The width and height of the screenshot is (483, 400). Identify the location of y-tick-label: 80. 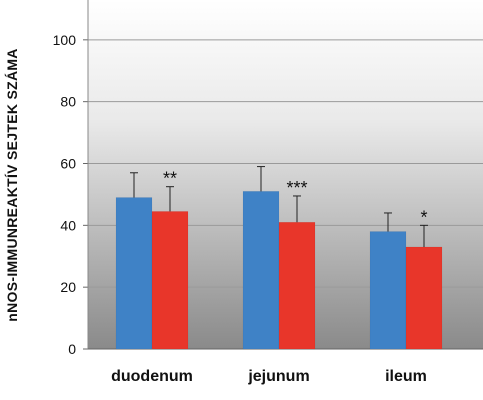
(68, 102).